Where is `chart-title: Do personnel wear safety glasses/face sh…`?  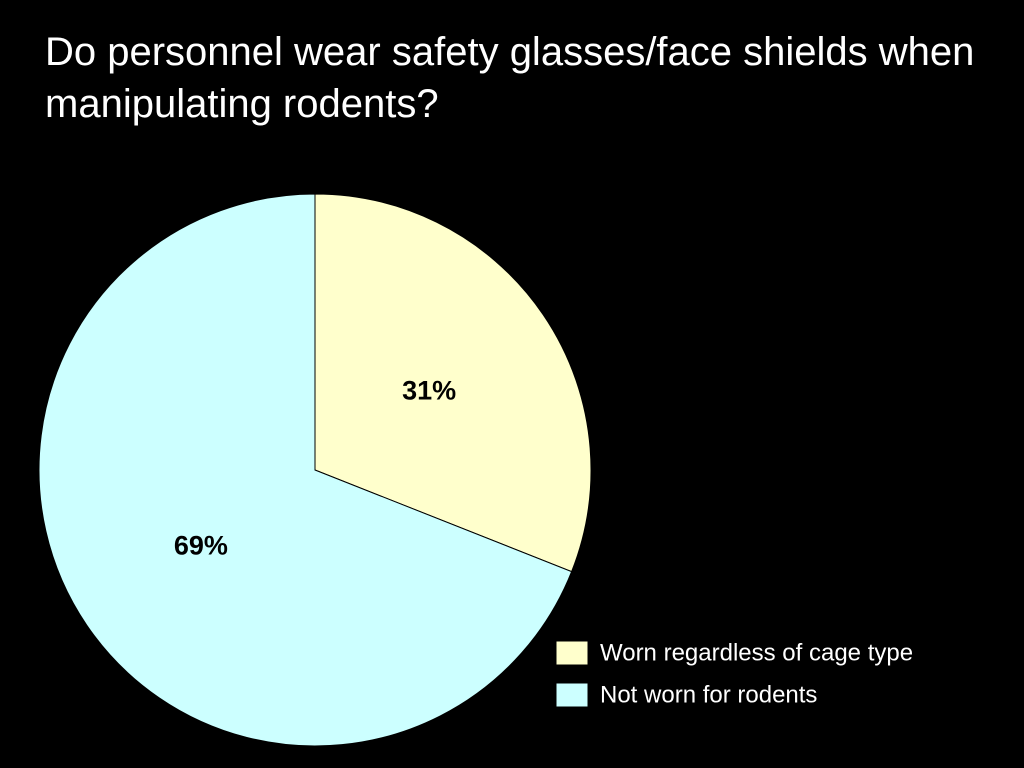
chart-title: Do personnel wear safety glasses/face sh… is located at coordinates (510, 78).